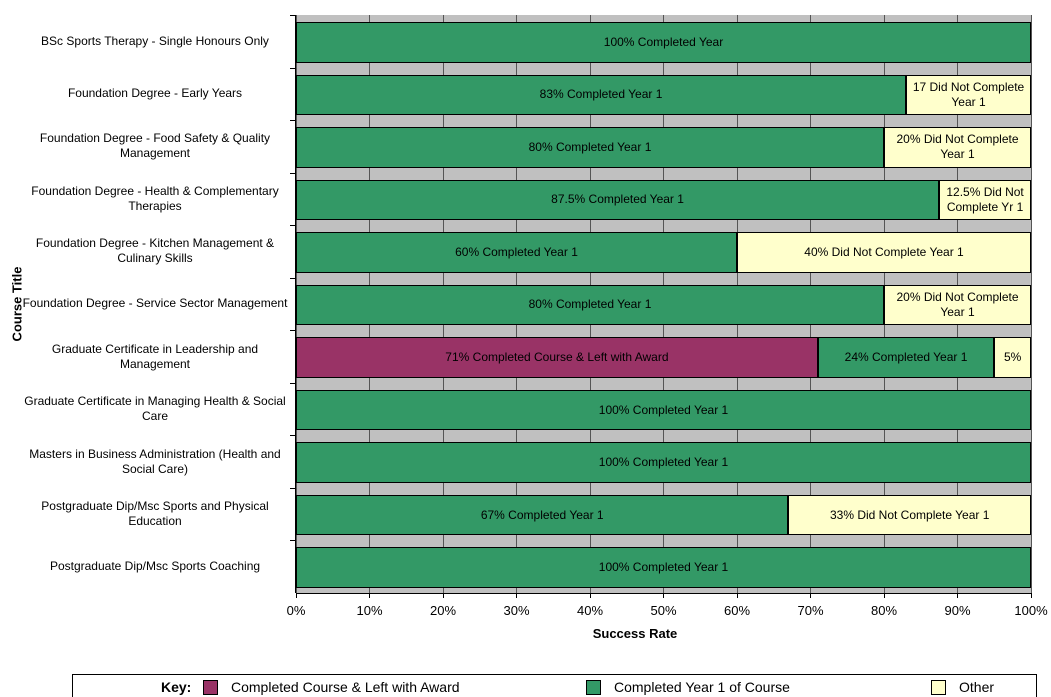 The image size is (1051, 697). What do you see at coordinates (155, 566) in the screenshot?
I see `y-tick-label: Postgraduate Dip/Msc Sports Coaching` at bounding box center [155, 566].